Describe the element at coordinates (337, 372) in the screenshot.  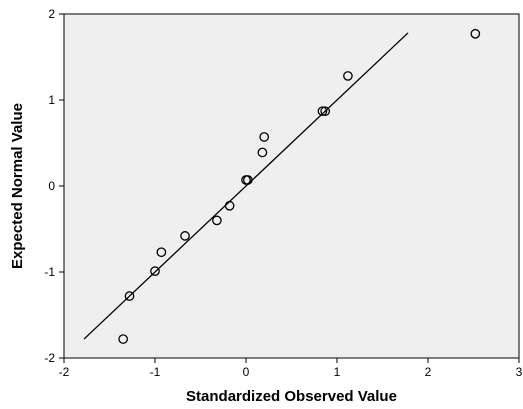
I see `x-tick-label: 1` at that location.